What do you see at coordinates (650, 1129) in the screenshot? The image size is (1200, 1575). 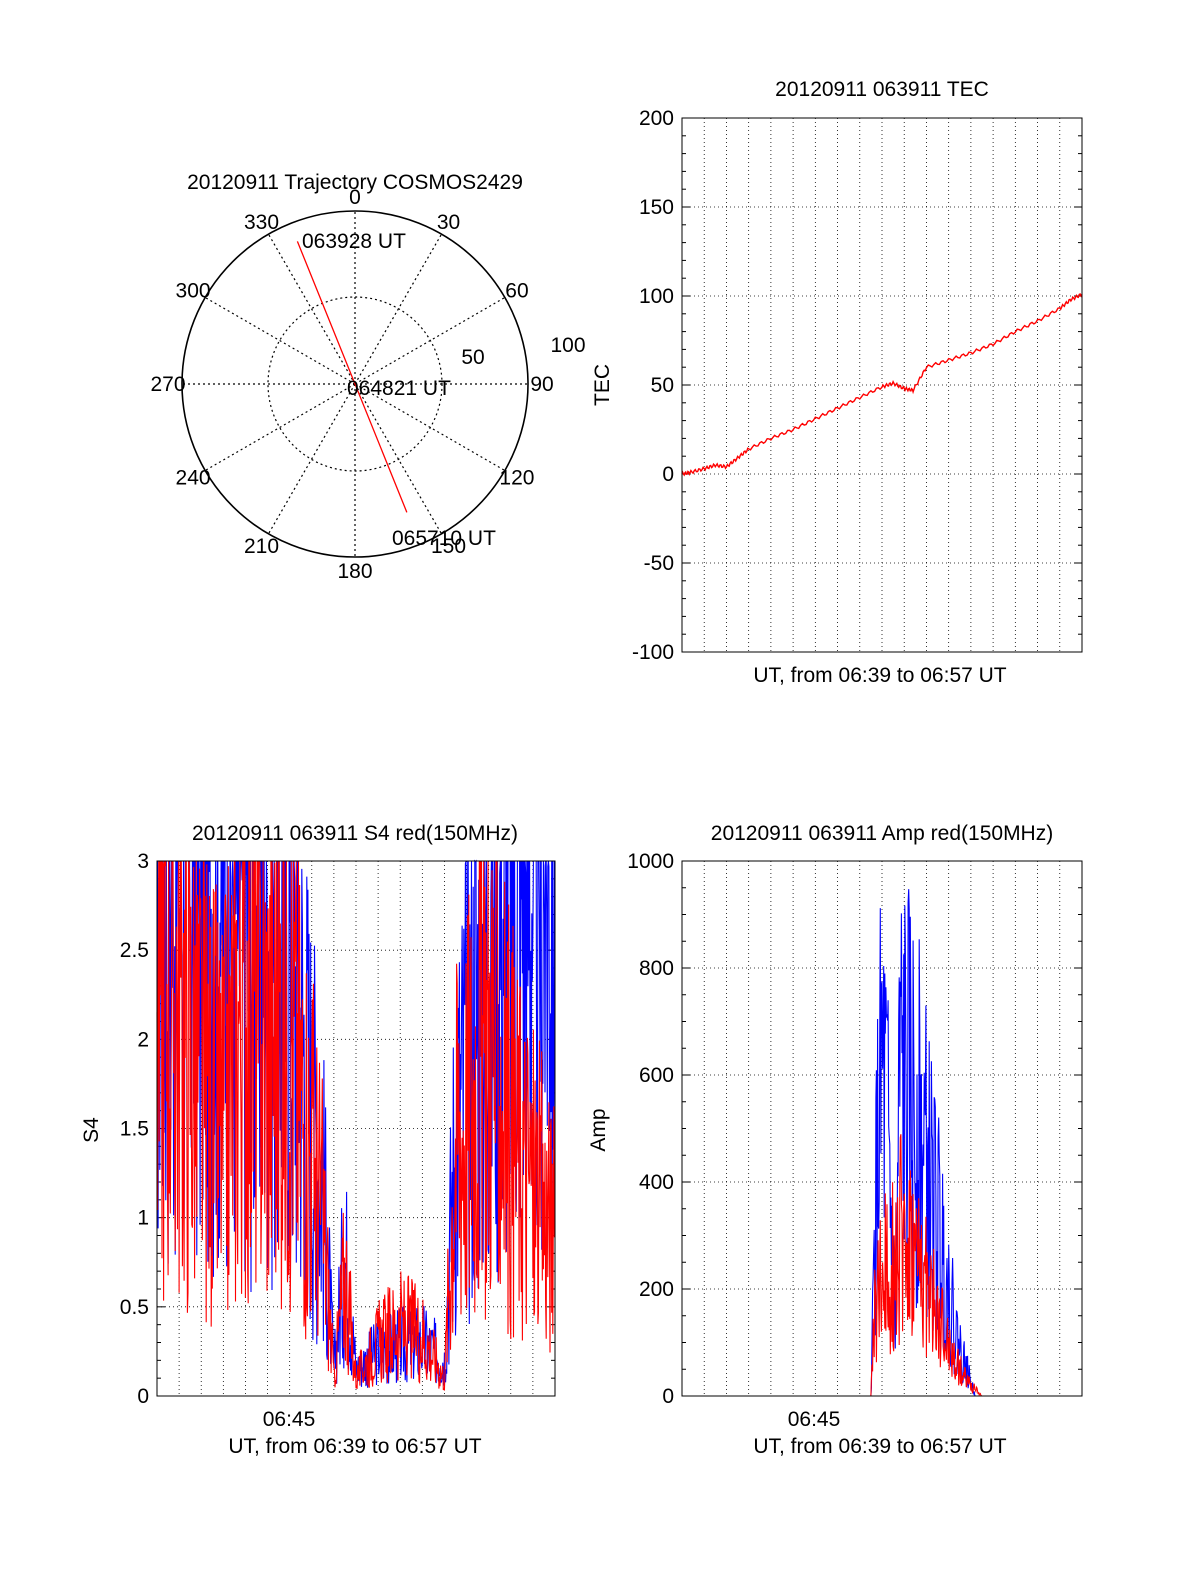 I see `amp-y-tick-labels: 1000 800 600 400 200 0` at bounding box center [650, 1129].